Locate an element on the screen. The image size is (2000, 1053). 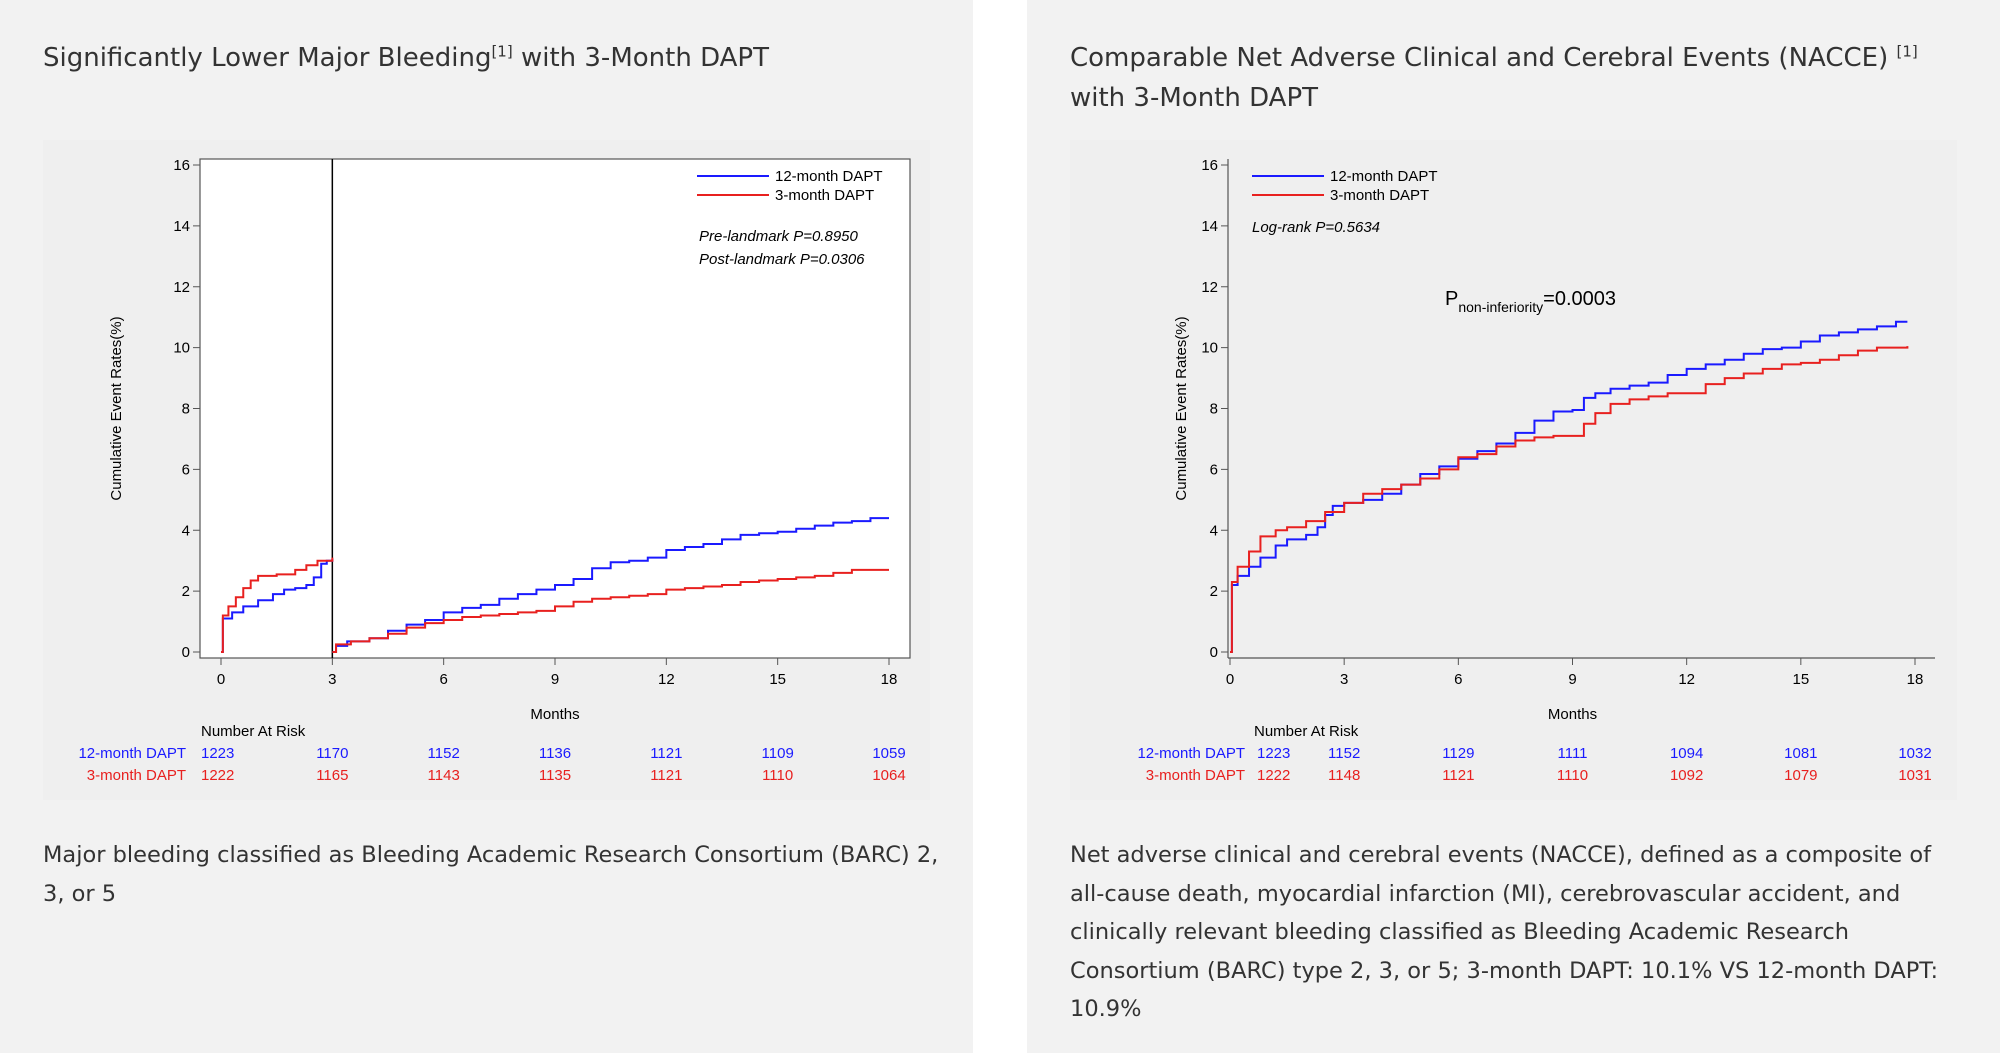
p-subscript: non-inferiority is located at coordinates (1500, 307).